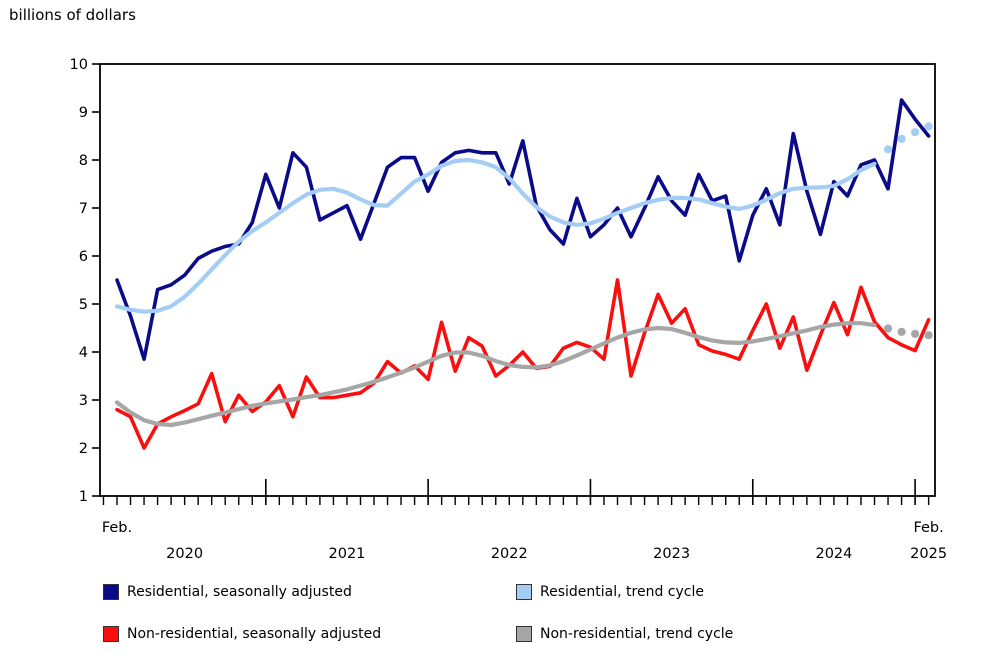  I want to click on legend-item-non-residential-trend: Non-residential, trend cycle, so click(624, 634).